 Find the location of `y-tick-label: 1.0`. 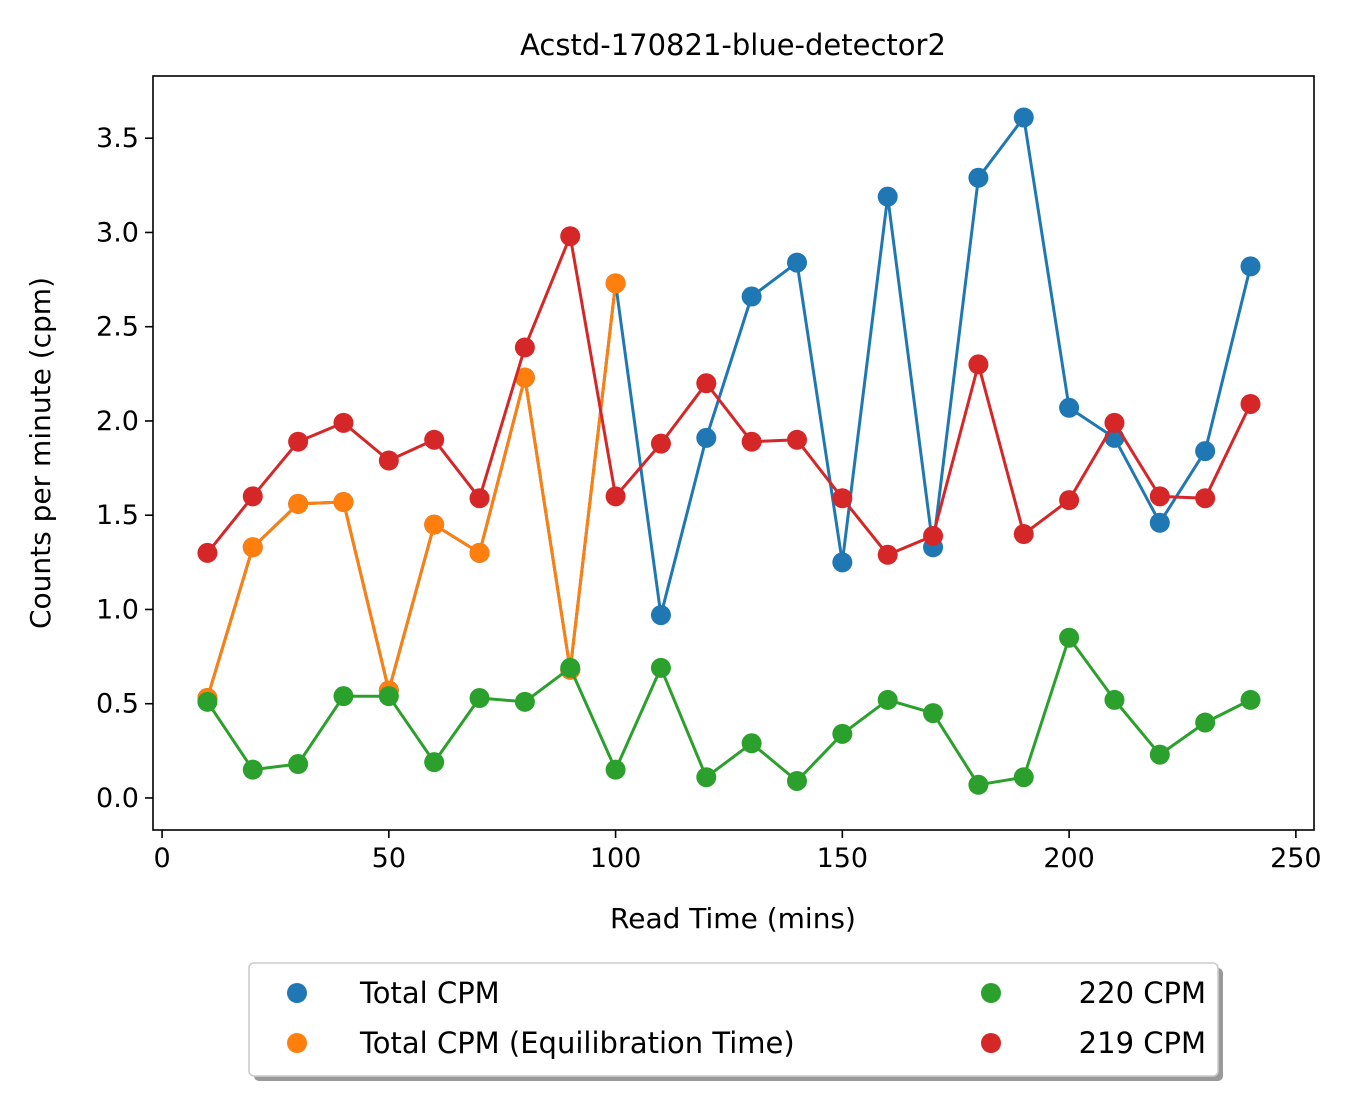

y-tick-label: 1.0 is located at coordinates (117, 609).